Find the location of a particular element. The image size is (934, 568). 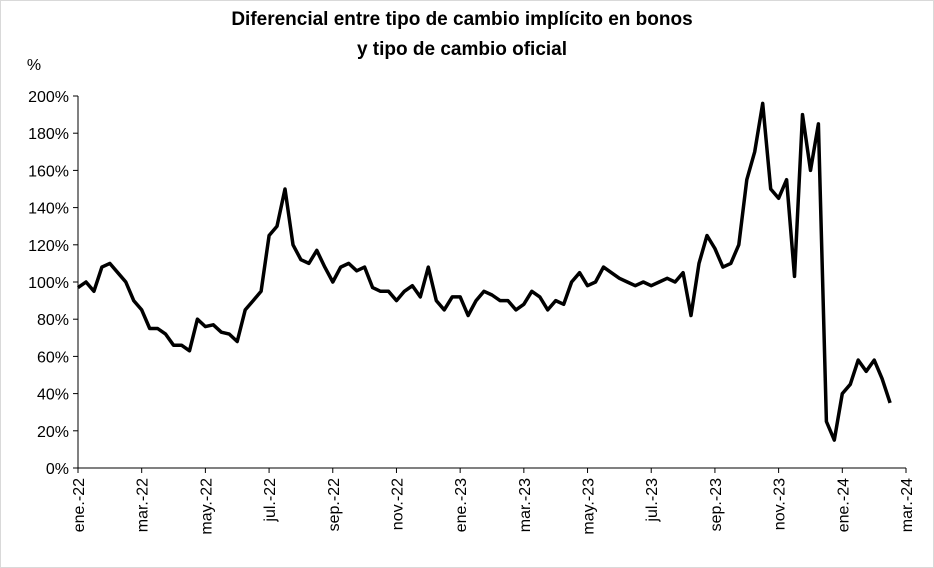

x-tick-label: ene.-23 is located at coordinates (461, 505).